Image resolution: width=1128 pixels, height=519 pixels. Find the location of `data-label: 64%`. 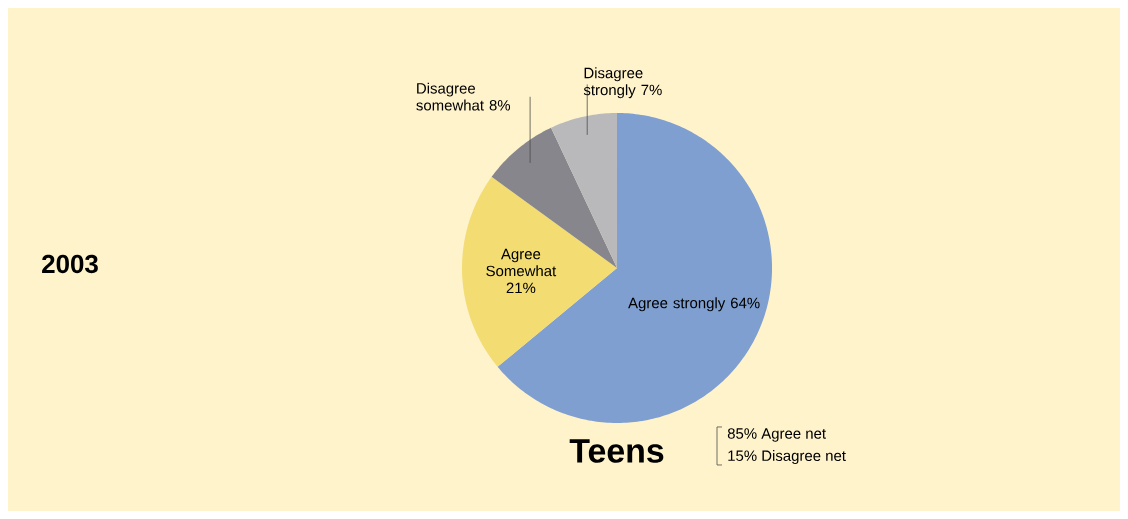

data-label: 64% is located at coordinates (745, 303).